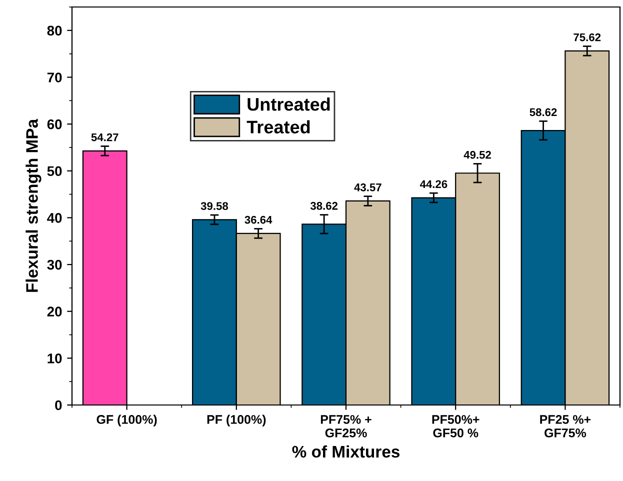 The height and width of the screenshot is (481, 623). I want to click on data-label: 44.26, so click(434, 184).